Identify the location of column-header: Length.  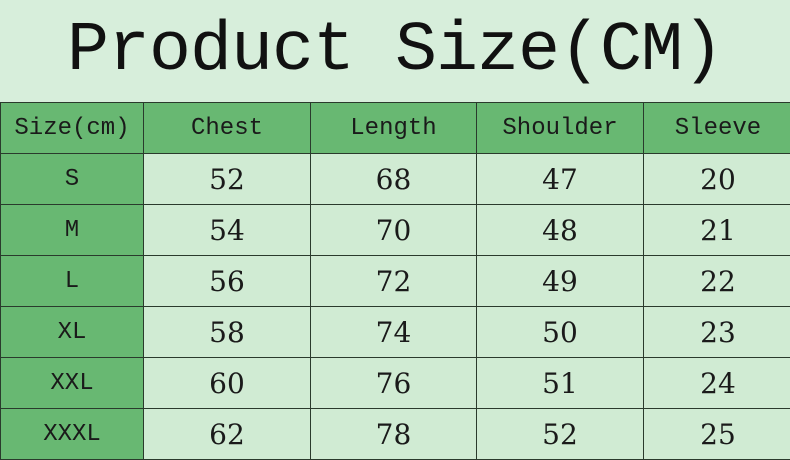
(393, 128).